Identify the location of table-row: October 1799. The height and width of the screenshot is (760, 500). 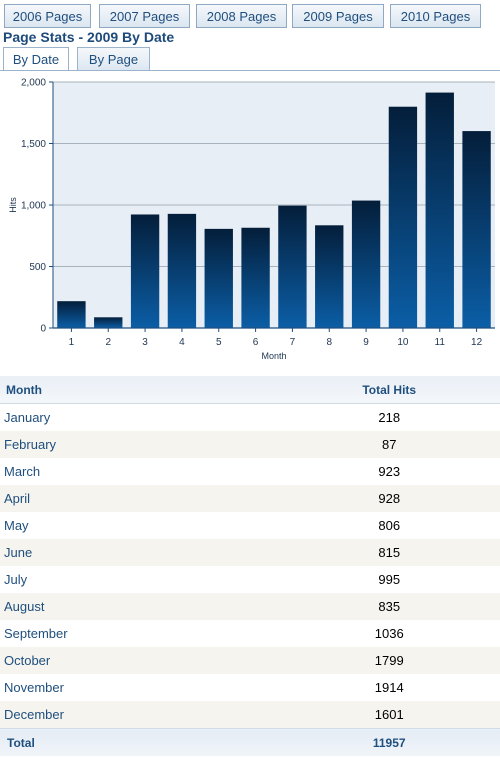
(250, 660).